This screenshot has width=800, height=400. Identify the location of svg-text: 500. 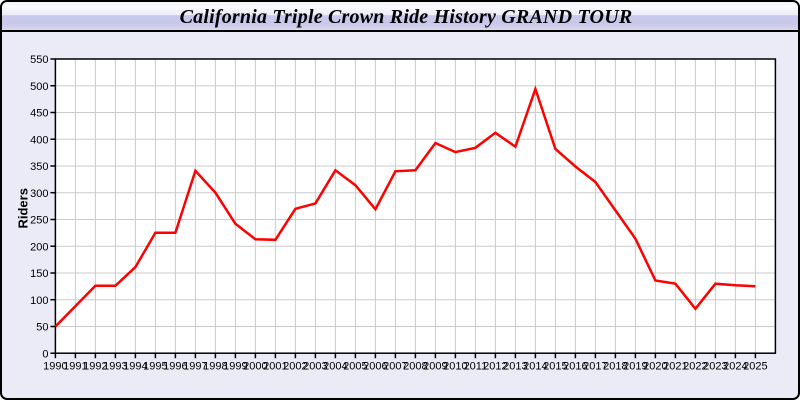
(39, 87).